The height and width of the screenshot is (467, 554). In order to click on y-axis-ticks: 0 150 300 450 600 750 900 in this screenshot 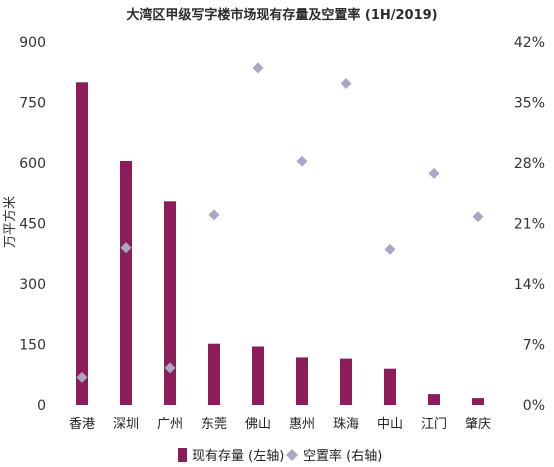, I will do `click(32, 224)`.